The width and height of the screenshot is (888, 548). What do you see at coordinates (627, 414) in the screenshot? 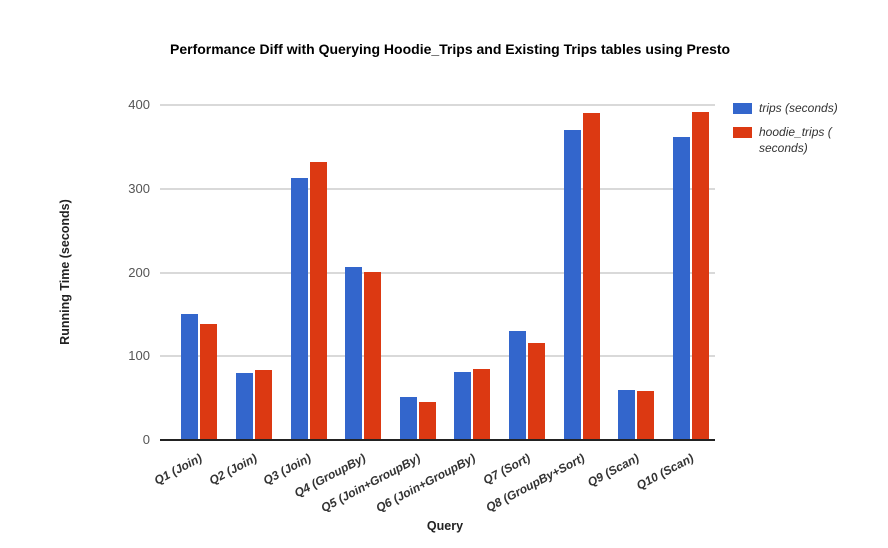
I see `bar-trips-q9` at bounding box center [627, 414].